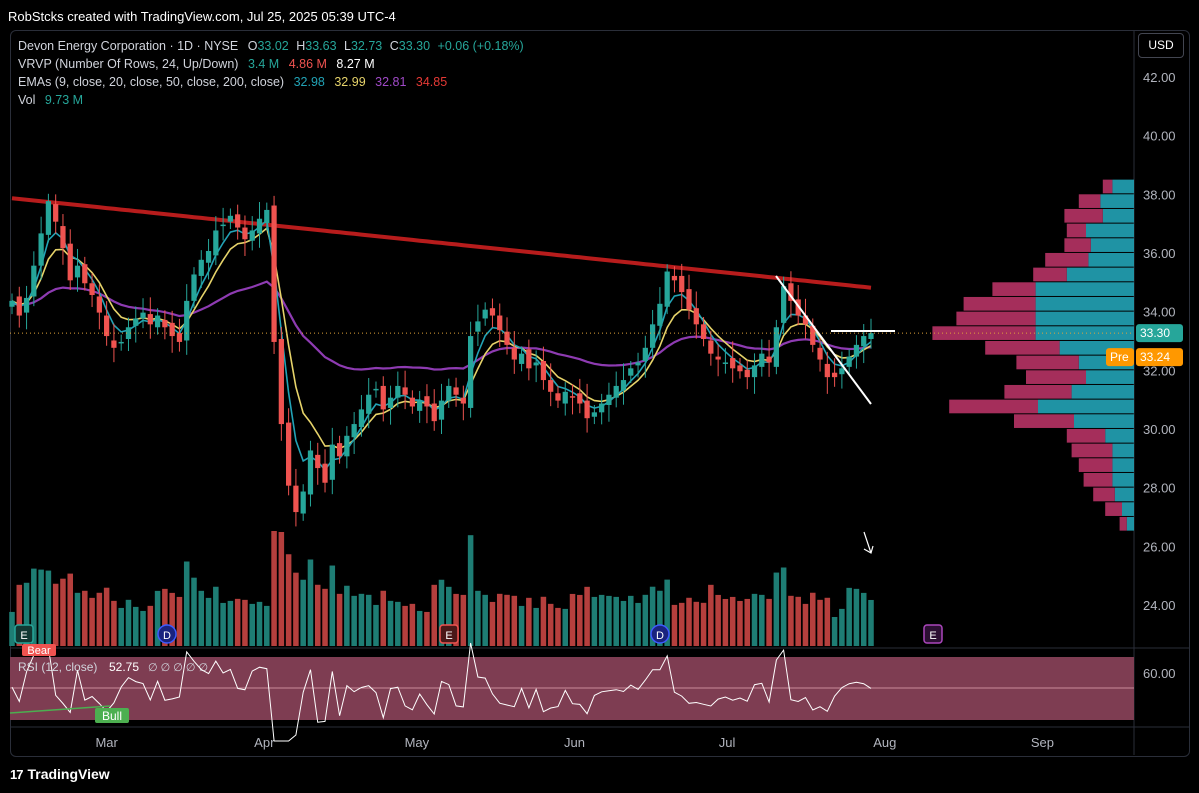 The width and height of the screenshot is (1199, 793). Describe the element at coordinates (366, 46) in the screenshot. I see `low-value: 32.73` at that location.